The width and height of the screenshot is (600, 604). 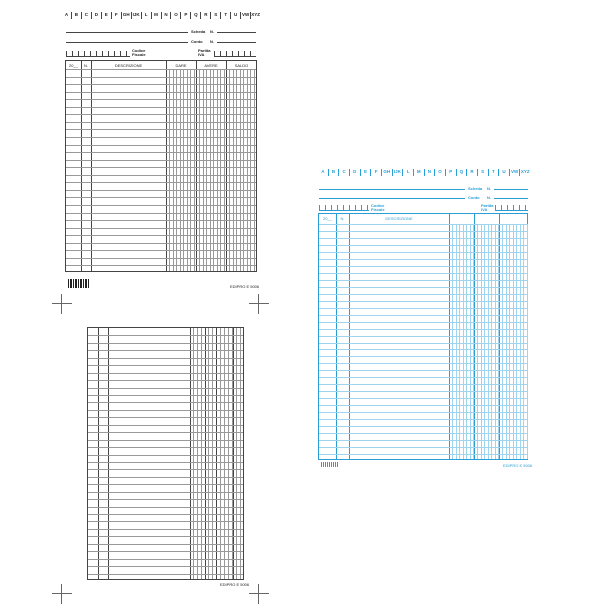 I want to click on brand-code-back: EDIPRO E 5006, so click(x=235, y=584).